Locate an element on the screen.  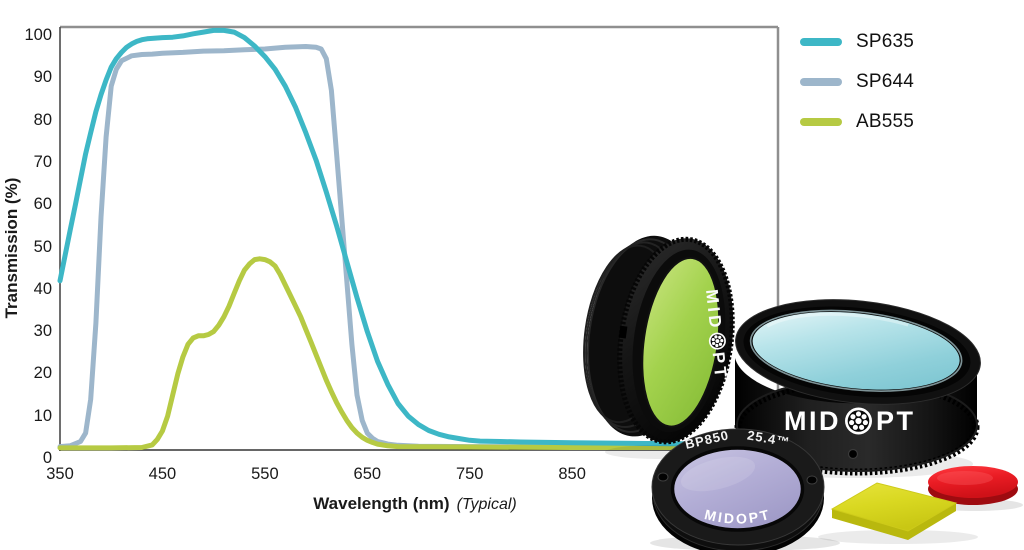
ring-brand-label: MIDOPT is located at coordinates (738, 516).